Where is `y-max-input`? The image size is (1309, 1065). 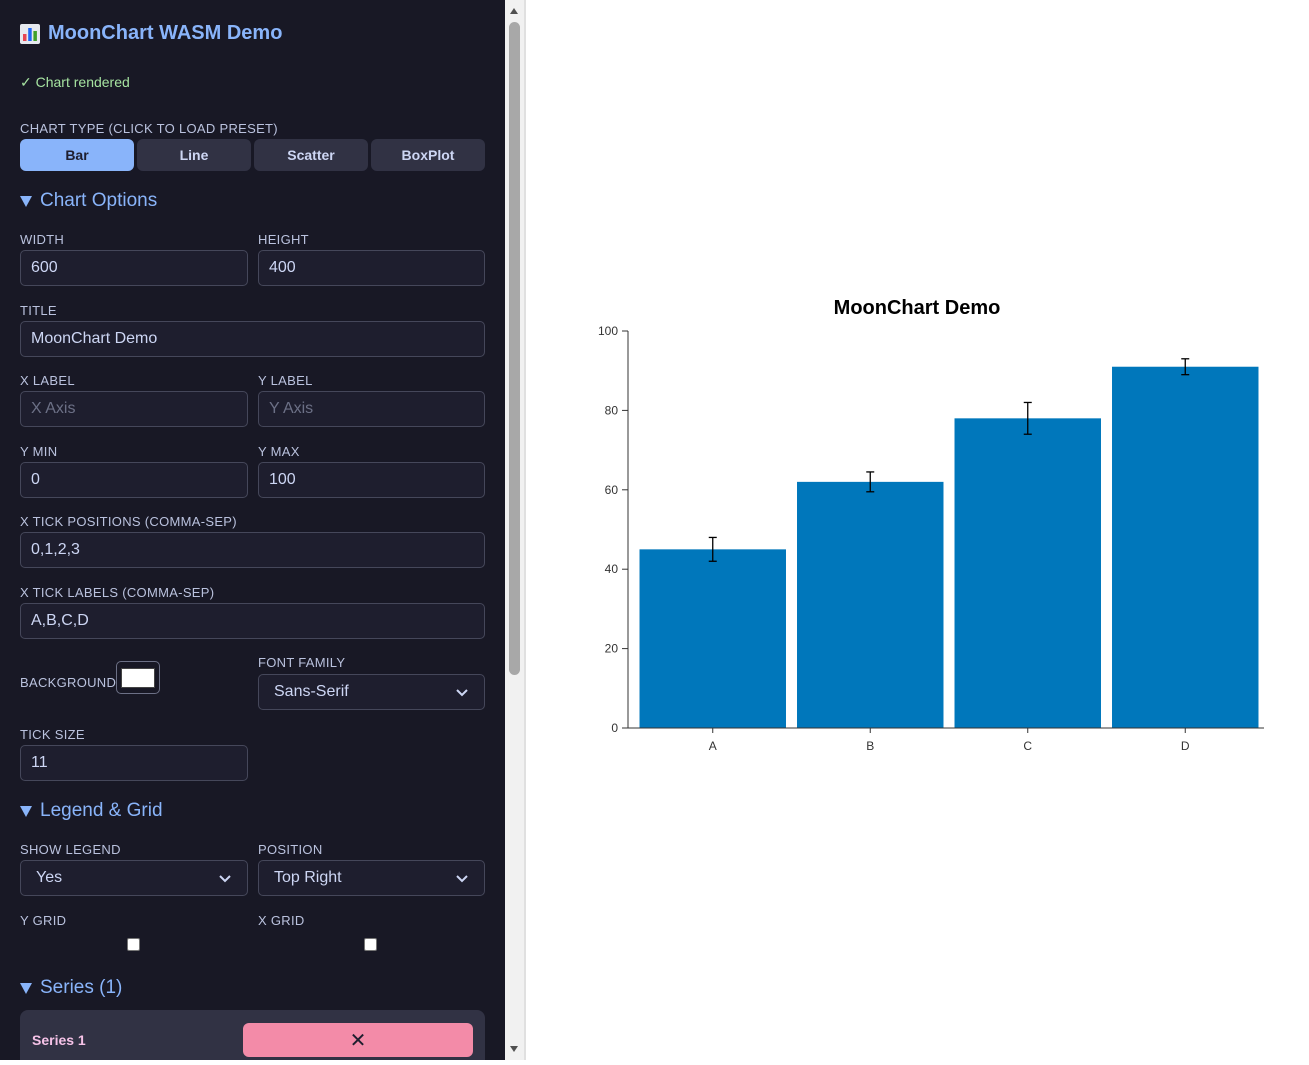
y-max-input is located at coordinates (371, 480).